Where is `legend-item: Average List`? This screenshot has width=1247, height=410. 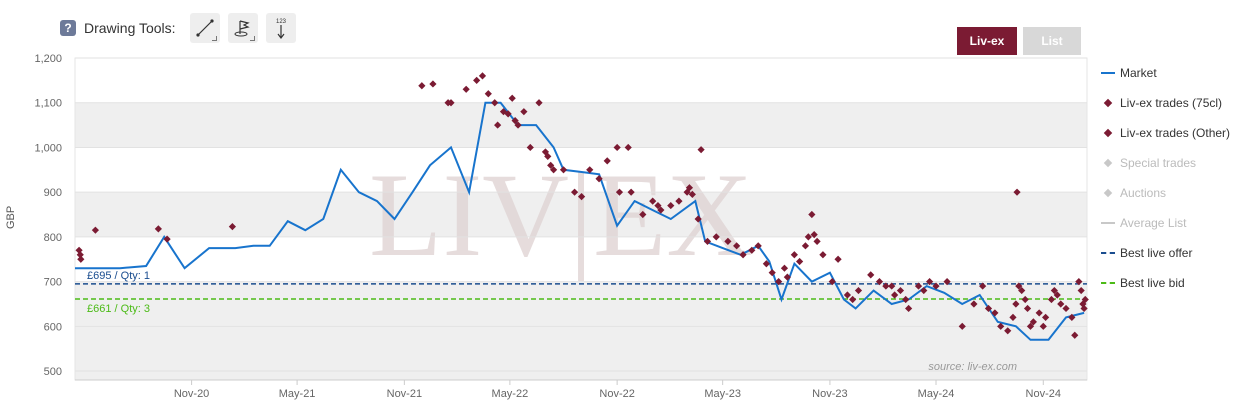
legend-item: Average List is located at coordinates (1173, 223).